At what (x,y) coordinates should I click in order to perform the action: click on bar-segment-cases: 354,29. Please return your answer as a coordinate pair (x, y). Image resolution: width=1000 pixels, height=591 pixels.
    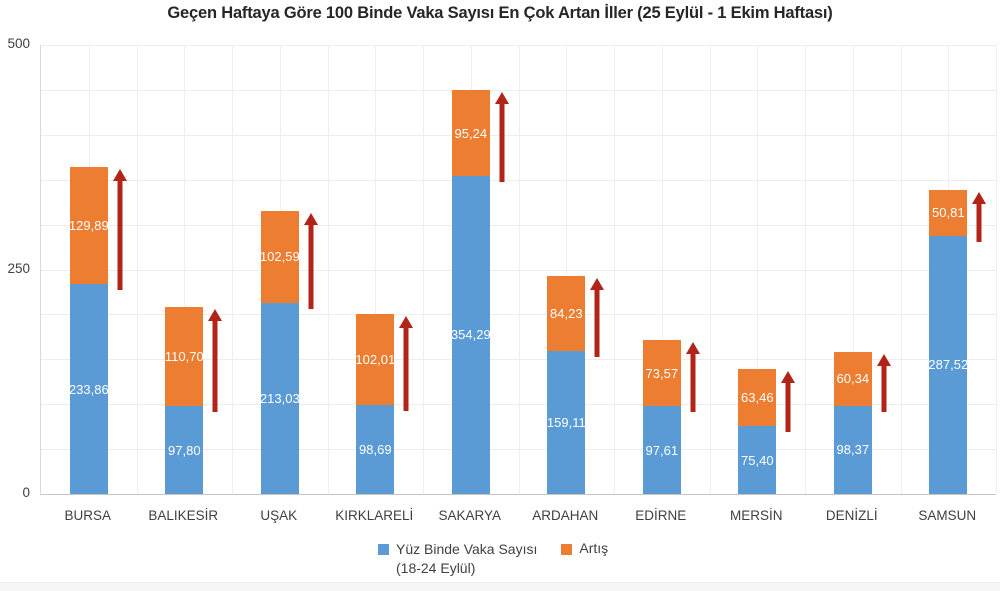
    Looking at the image, I should click on (470, 334).